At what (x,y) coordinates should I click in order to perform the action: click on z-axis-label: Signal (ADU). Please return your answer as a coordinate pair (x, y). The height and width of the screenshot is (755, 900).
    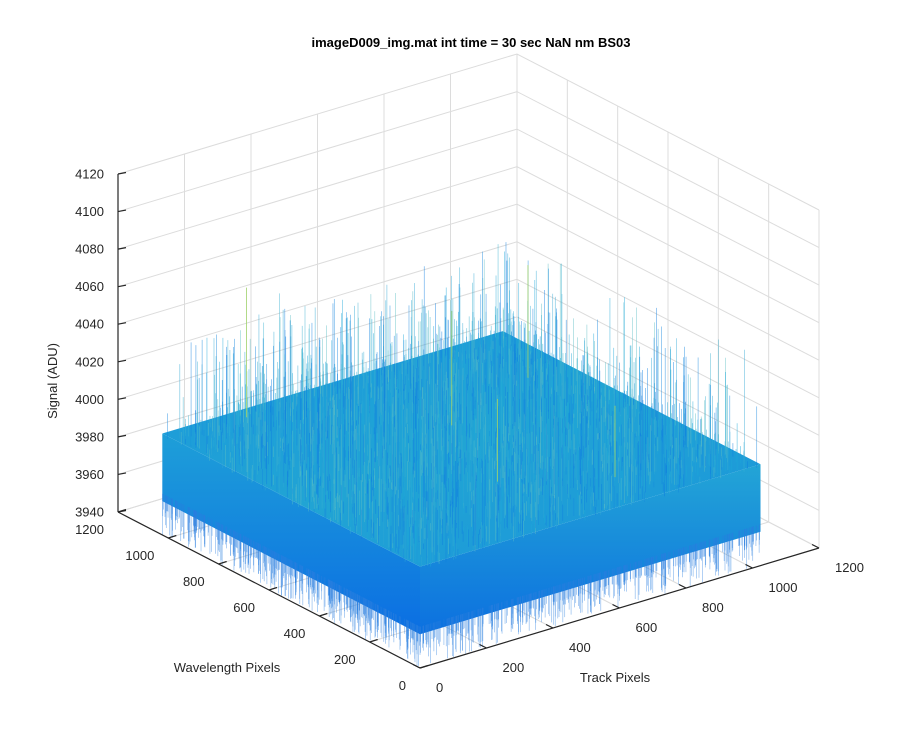
    Looking at the image, I should click on (52, 381).